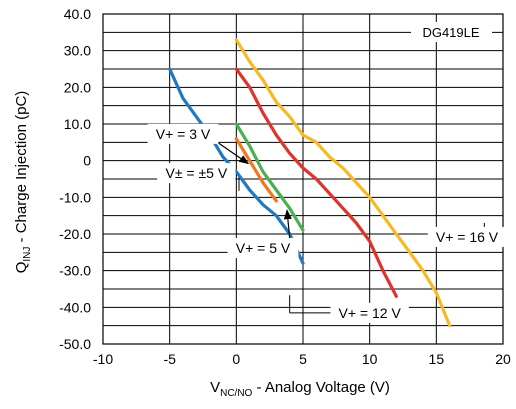 This screenshot has width=516, height=409. I want to click on y-axis-title-rest: - Charge Injection (pC), so click(21, 169).